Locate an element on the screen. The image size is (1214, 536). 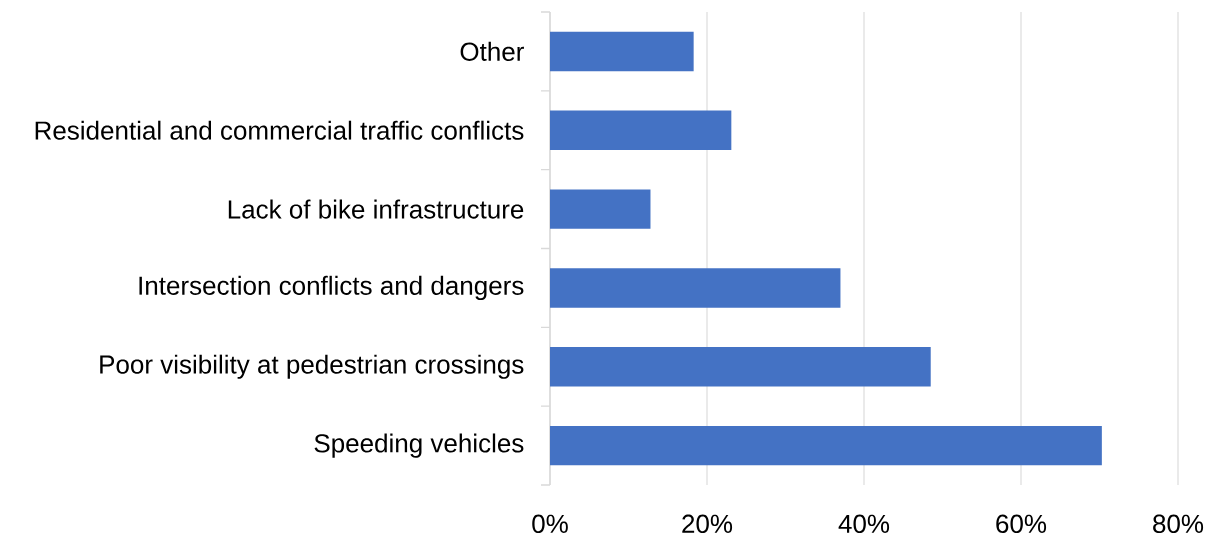
y-tick-label: Speeding vehicles is located at coordinates (419, 445).